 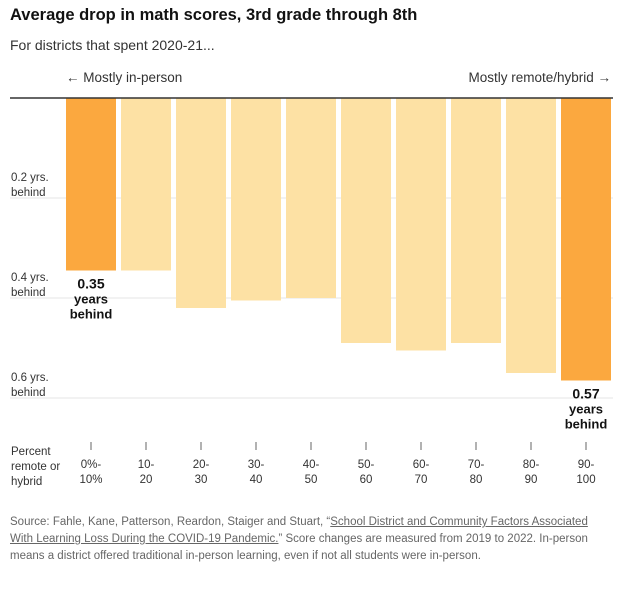 I want to click on x-tick-label: 60, so click(x=366, y=480).